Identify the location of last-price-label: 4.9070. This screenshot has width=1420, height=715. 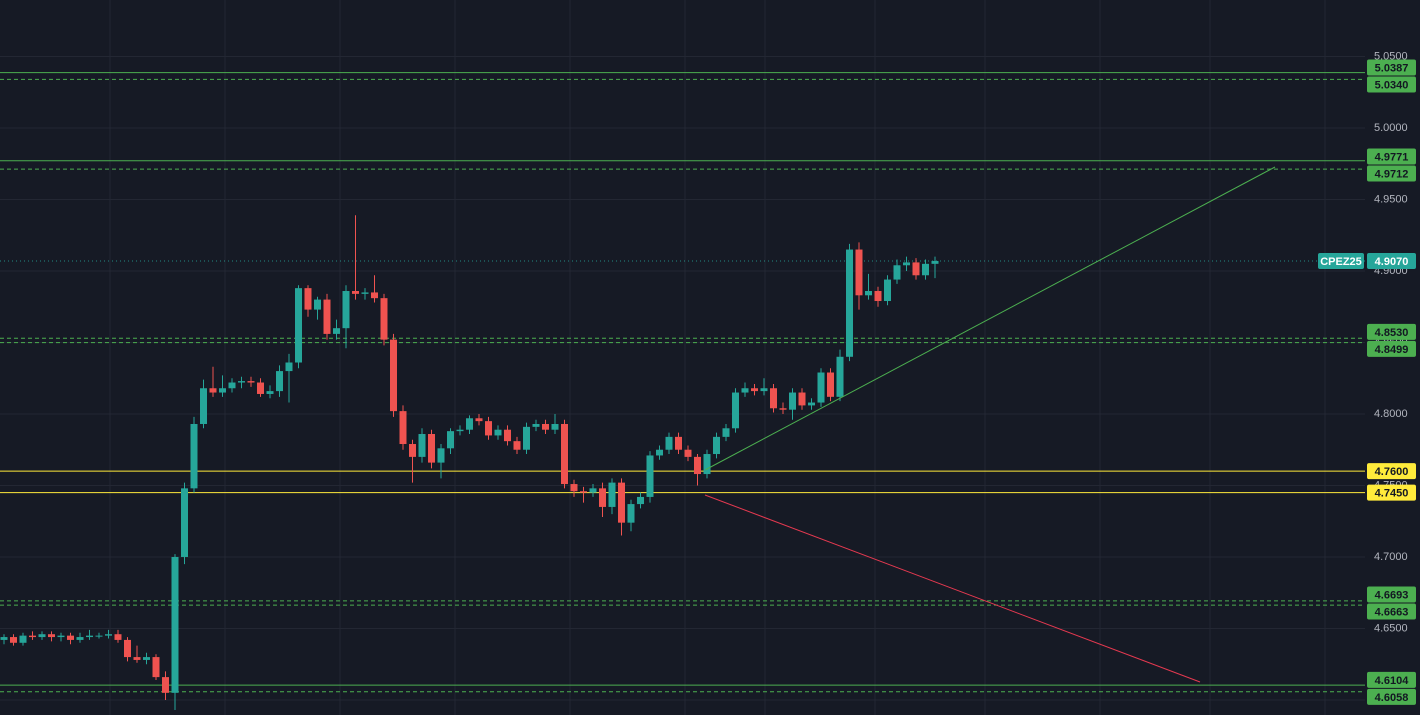
(1392, 262).